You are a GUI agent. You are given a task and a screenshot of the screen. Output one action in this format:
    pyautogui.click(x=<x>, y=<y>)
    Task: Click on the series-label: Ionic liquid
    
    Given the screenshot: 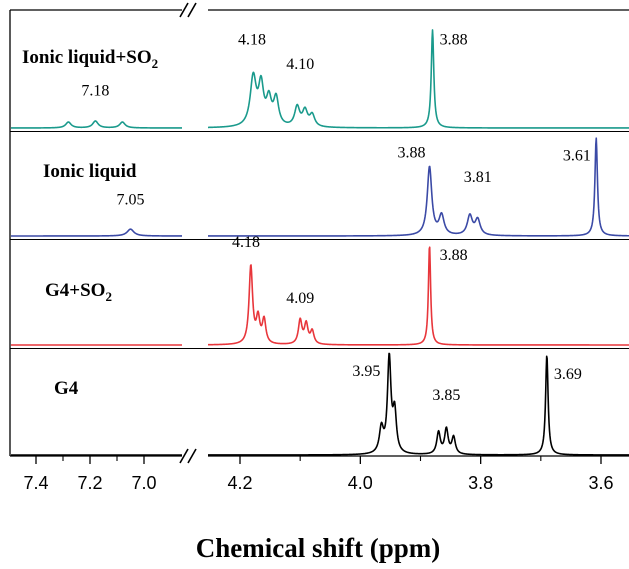 What is the action you would take?
    pyautogui.click(x=90, y=171)
    